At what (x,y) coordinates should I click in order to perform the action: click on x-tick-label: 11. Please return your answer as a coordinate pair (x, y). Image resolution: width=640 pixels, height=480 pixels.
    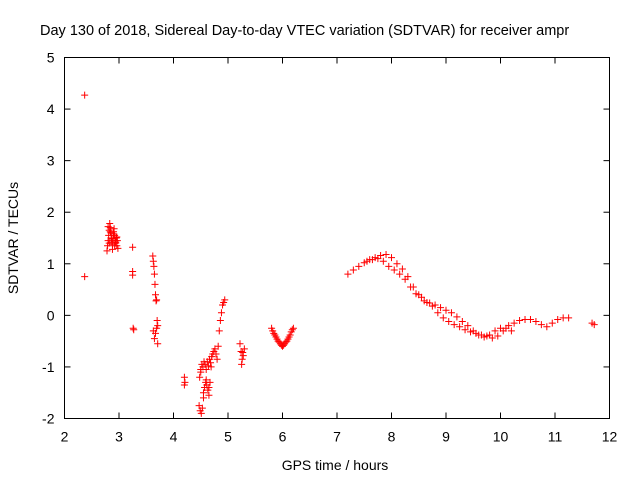
    Looking at the image, I should click on (555, 437).